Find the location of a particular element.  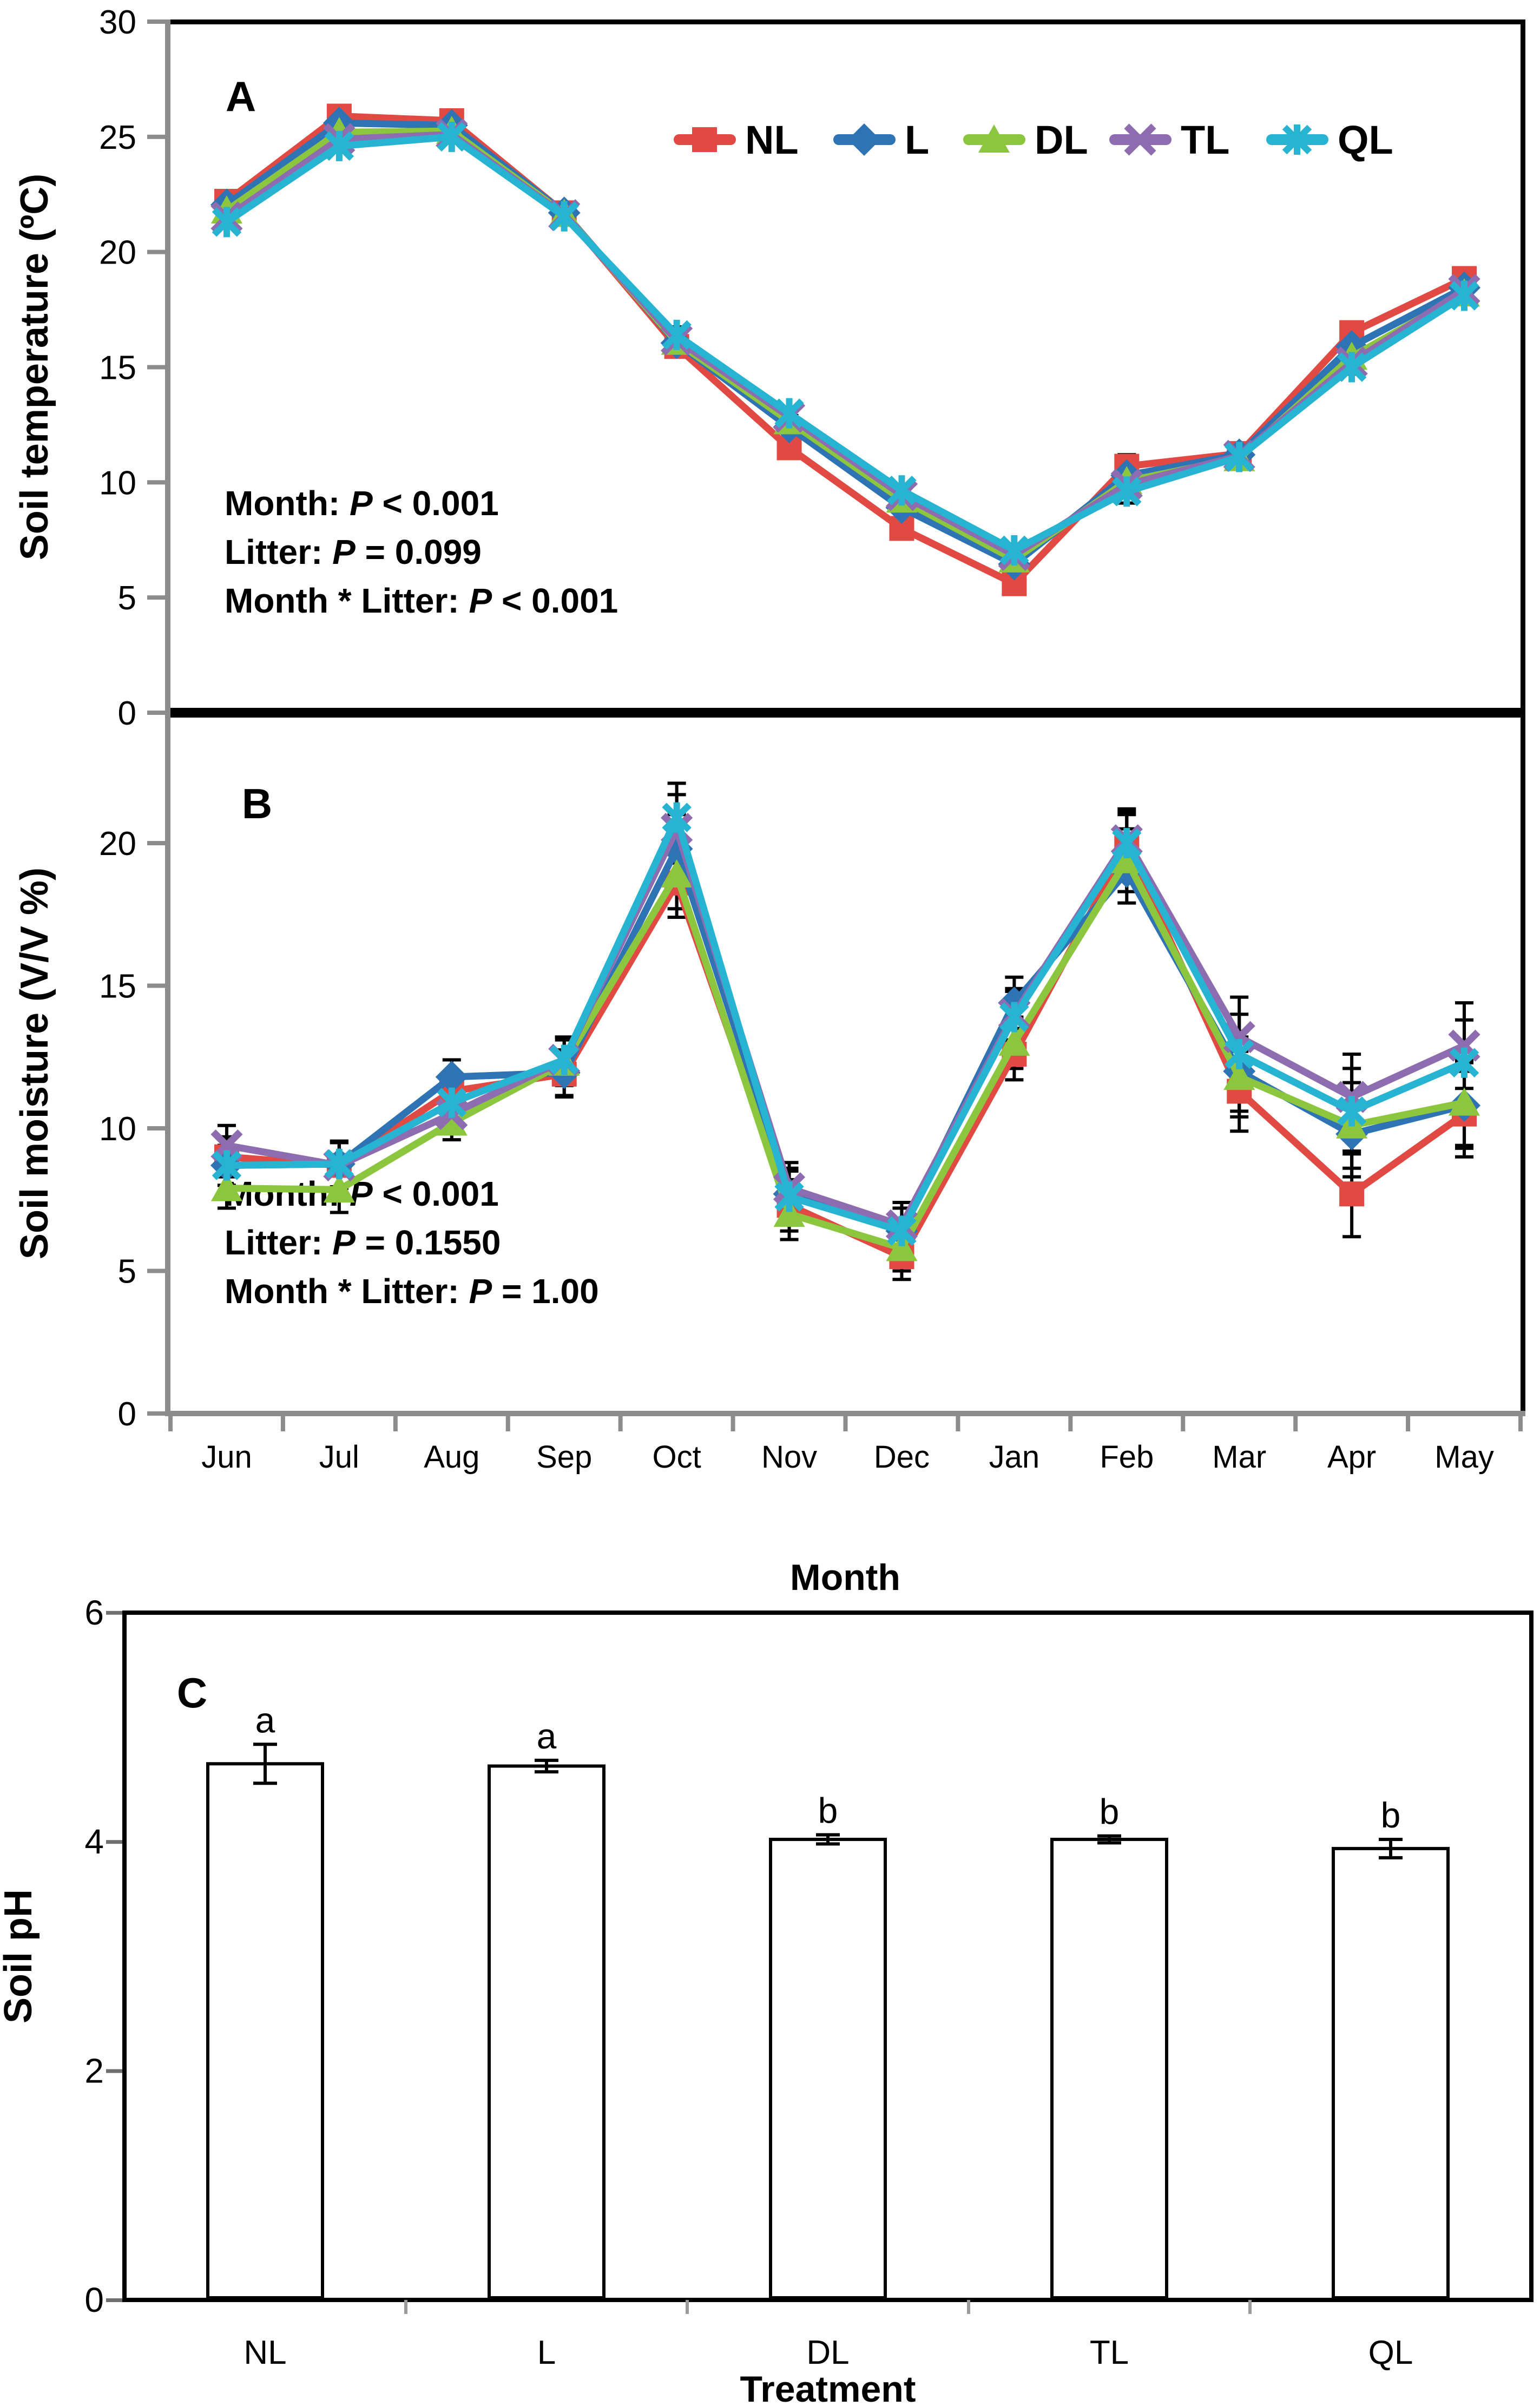

legend-item-TL: TL is located at coordinates (1169, 139).